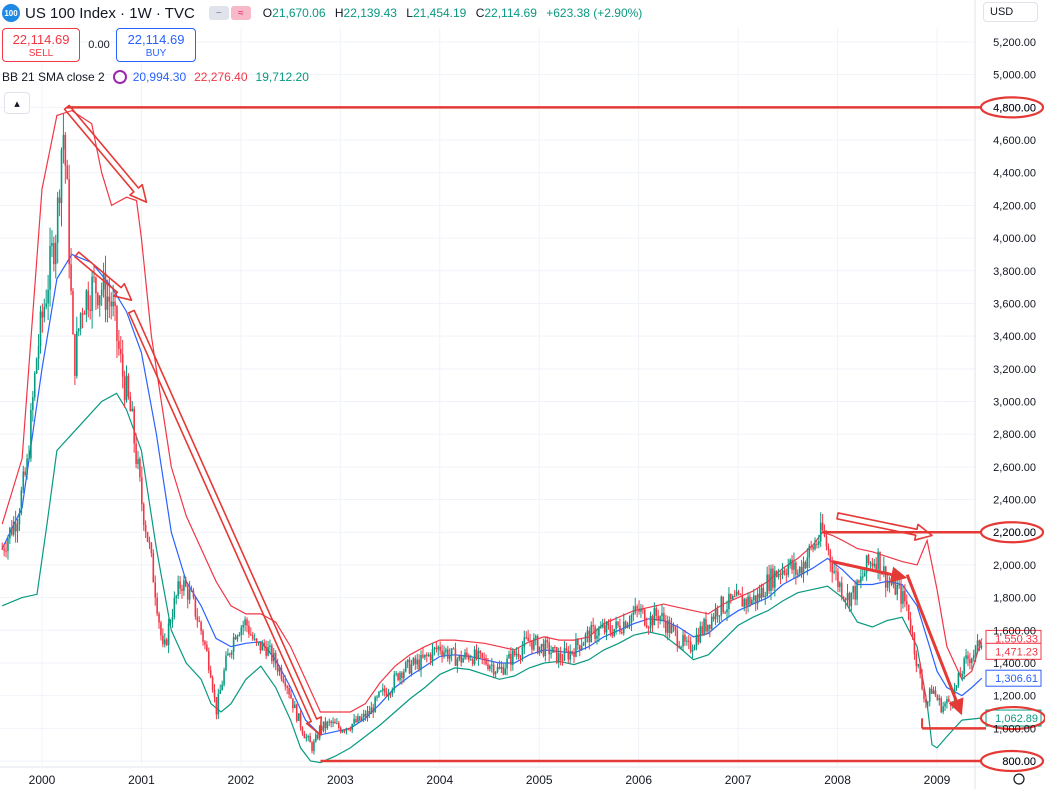 This screenshot has width=1045, height=789. I want to click on trend-arrow, so click(931, 637).